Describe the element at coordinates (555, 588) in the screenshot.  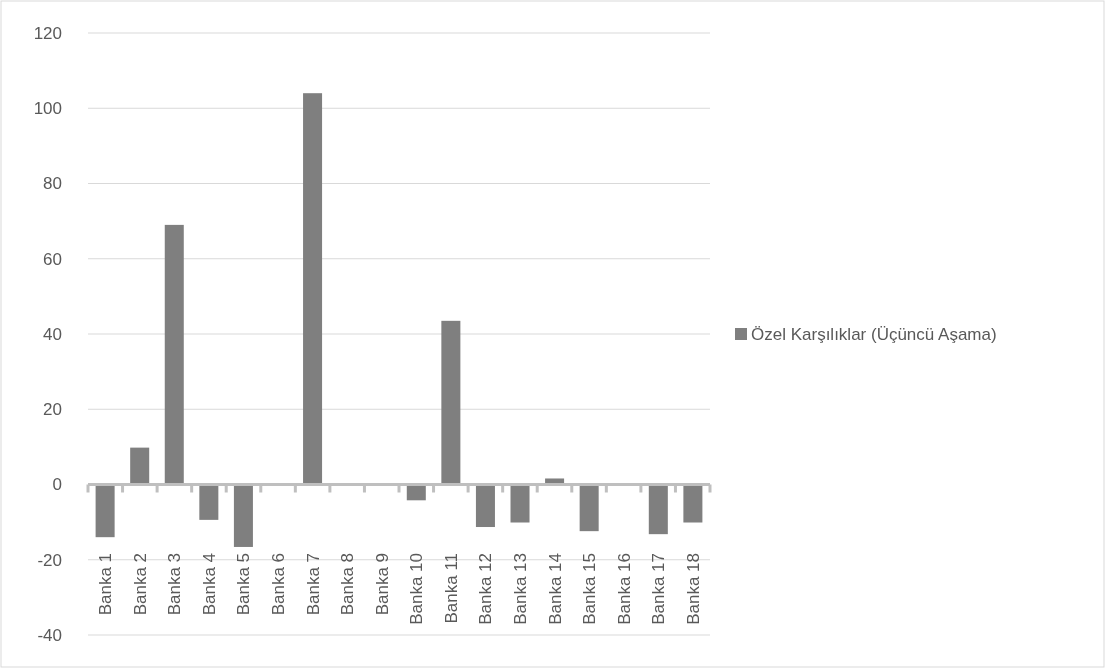
I see `x-tick-label: Banka 14` at that location.